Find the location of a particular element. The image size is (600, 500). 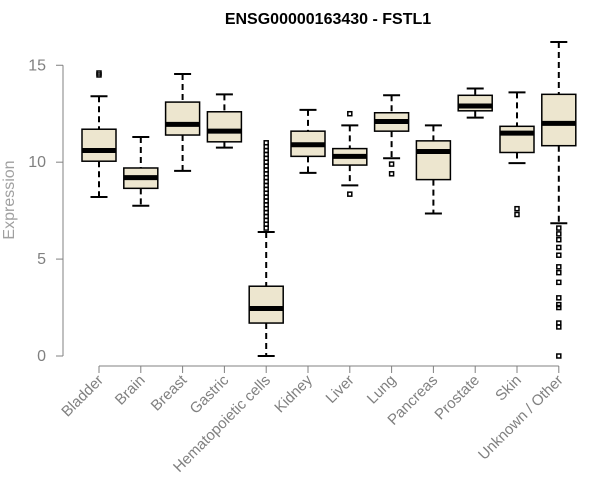

chart-title: ENSG00000163430 - FSTL1 is located at coordinates (328, 19).